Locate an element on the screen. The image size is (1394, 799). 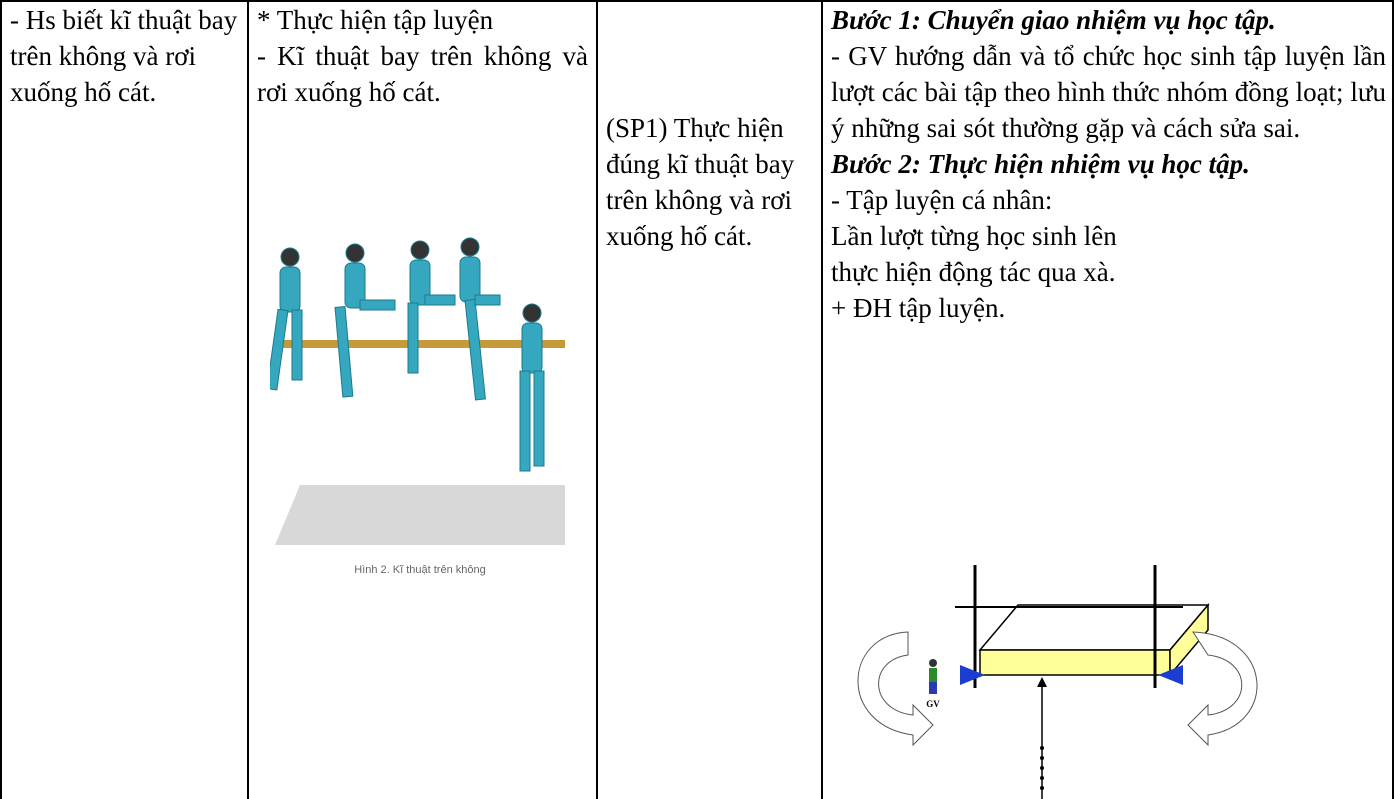
step-heading: Bước 1: Chuyển giao nhiệm vụ học tập. is located at coordinates (1053, 20).